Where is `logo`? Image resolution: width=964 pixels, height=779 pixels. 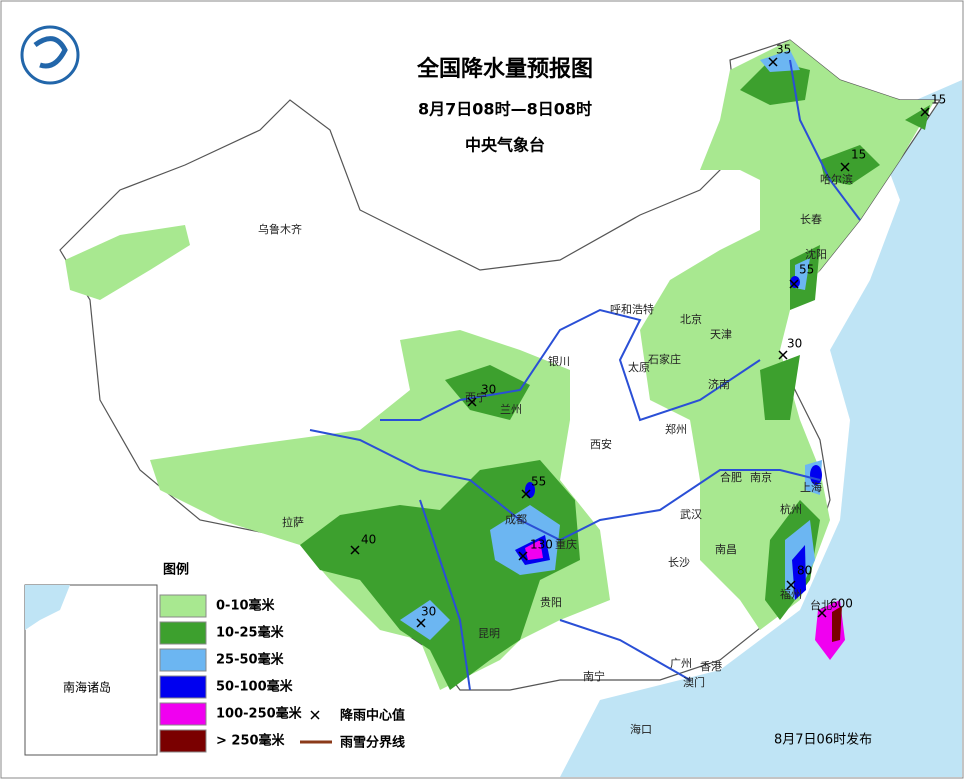 logo is located at coordinates (50, 55).